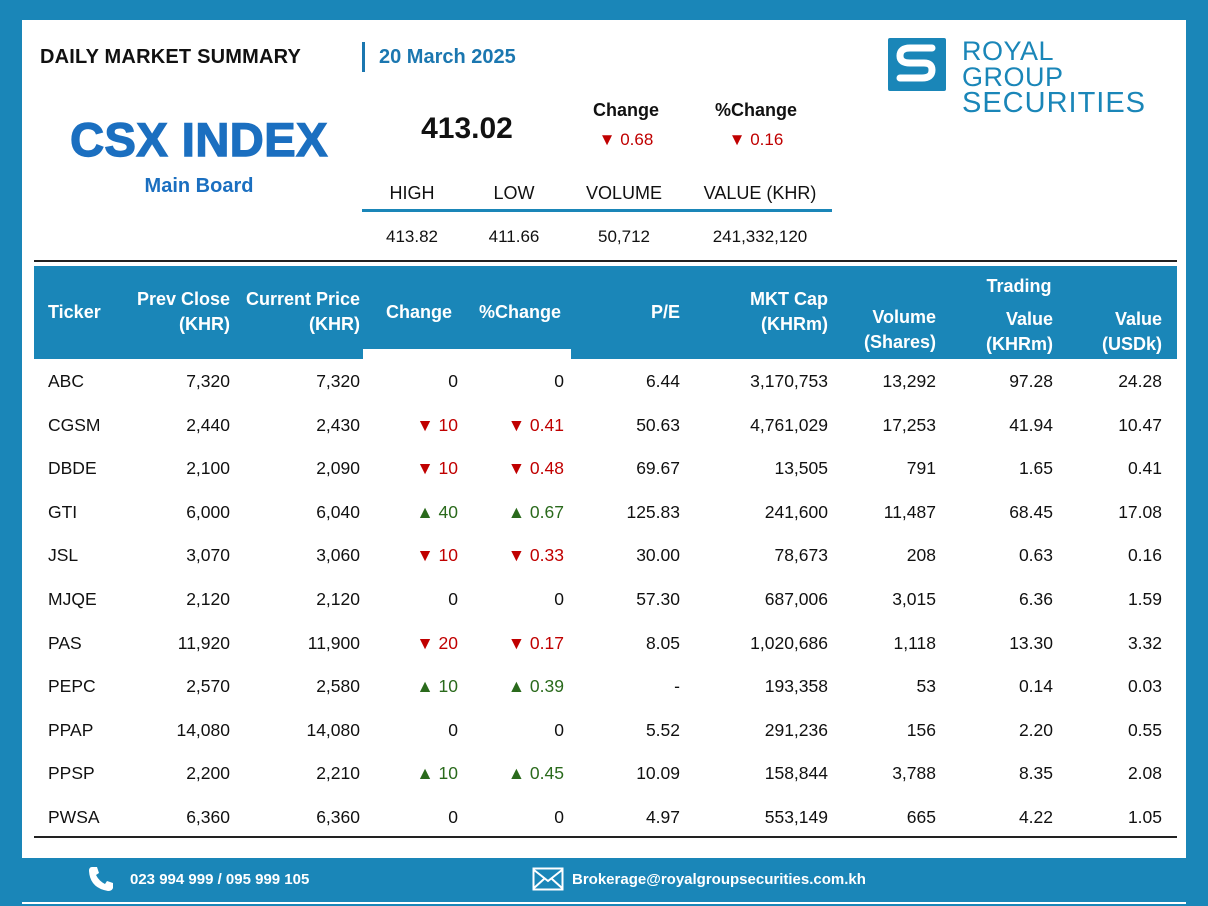 Image resolution: width=1208 pixels, height=906 pixels. I want to click on header-current-price-line2: (KHR), so click(334, 324).